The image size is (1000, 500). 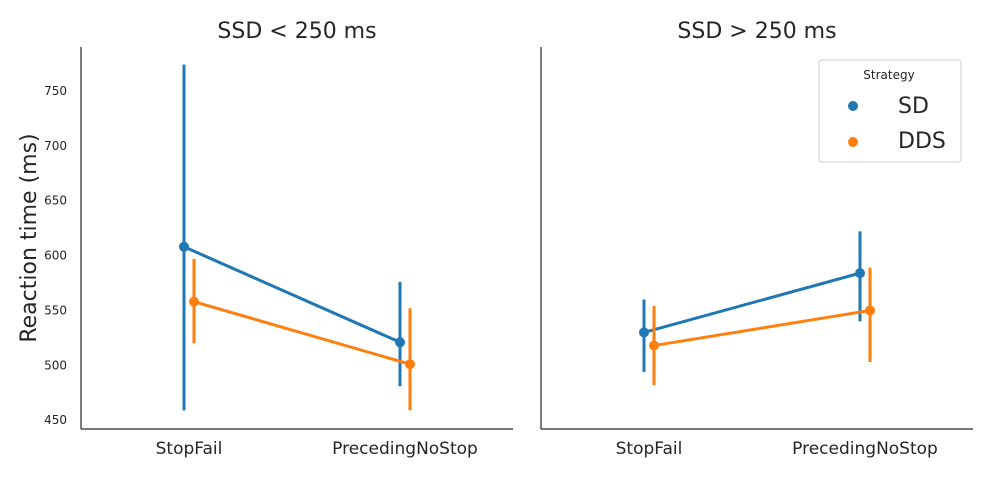 What do you see at coordinates (888, 75) in the screenshot?
I see `legend-title: Strategy` at bounding box center [888, 75].